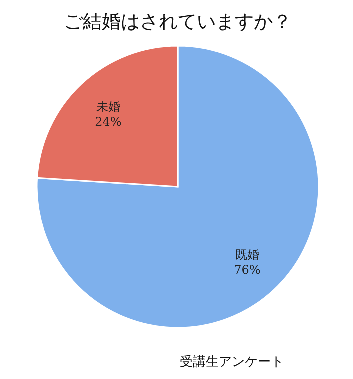  What do you see at coordinates (178, 22) in the screenshot?
I see `chart-title: ご結婚はされていますか？` at bounding box center [178, 22].